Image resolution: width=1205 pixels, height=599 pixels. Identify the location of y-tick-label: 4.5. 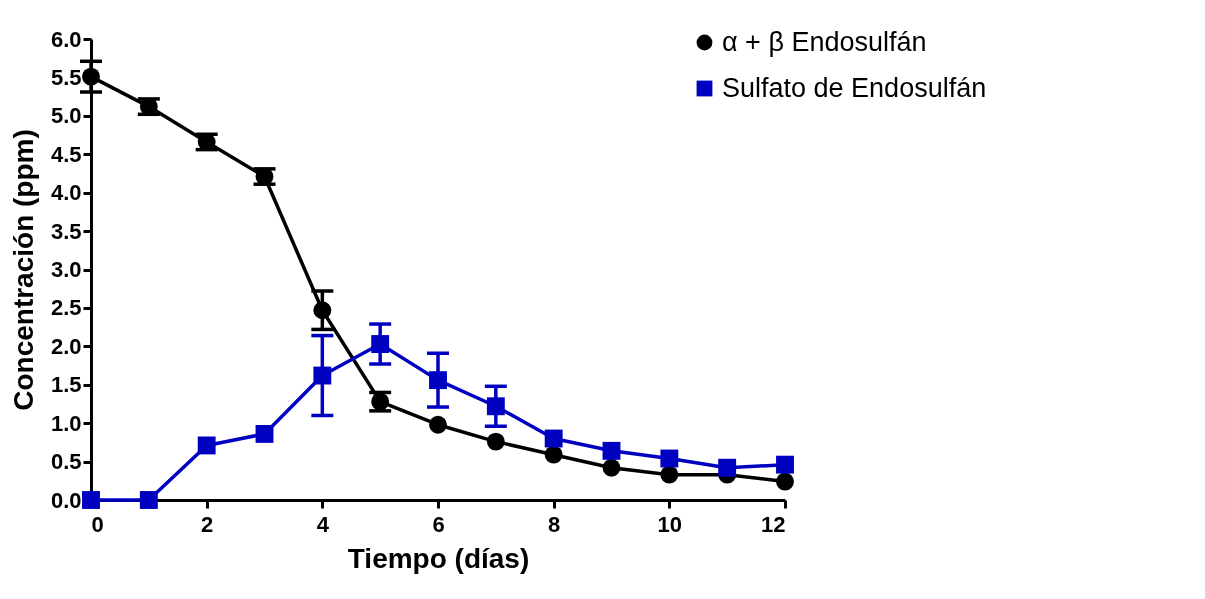
(66, 154).